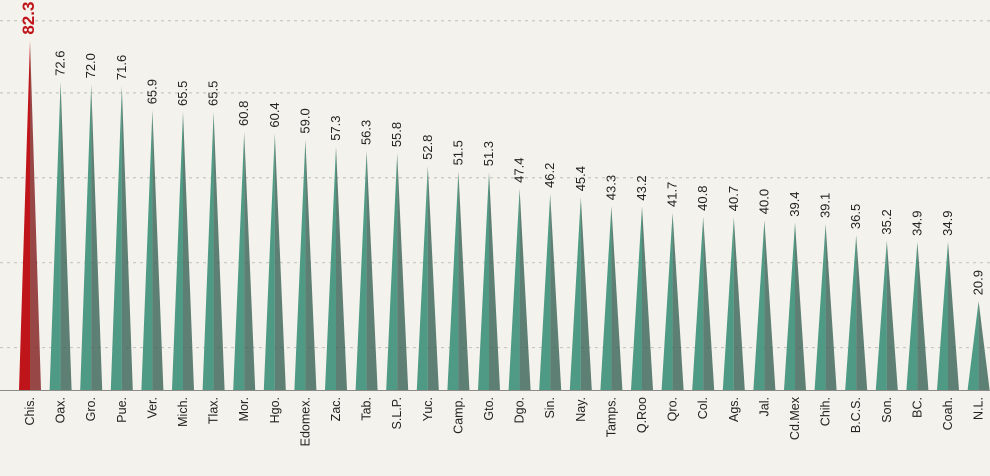  What do you see at coordinates (428, 409) in the screenshot?
I see `category-label: Yuc.` at bounding box center [428, 409].